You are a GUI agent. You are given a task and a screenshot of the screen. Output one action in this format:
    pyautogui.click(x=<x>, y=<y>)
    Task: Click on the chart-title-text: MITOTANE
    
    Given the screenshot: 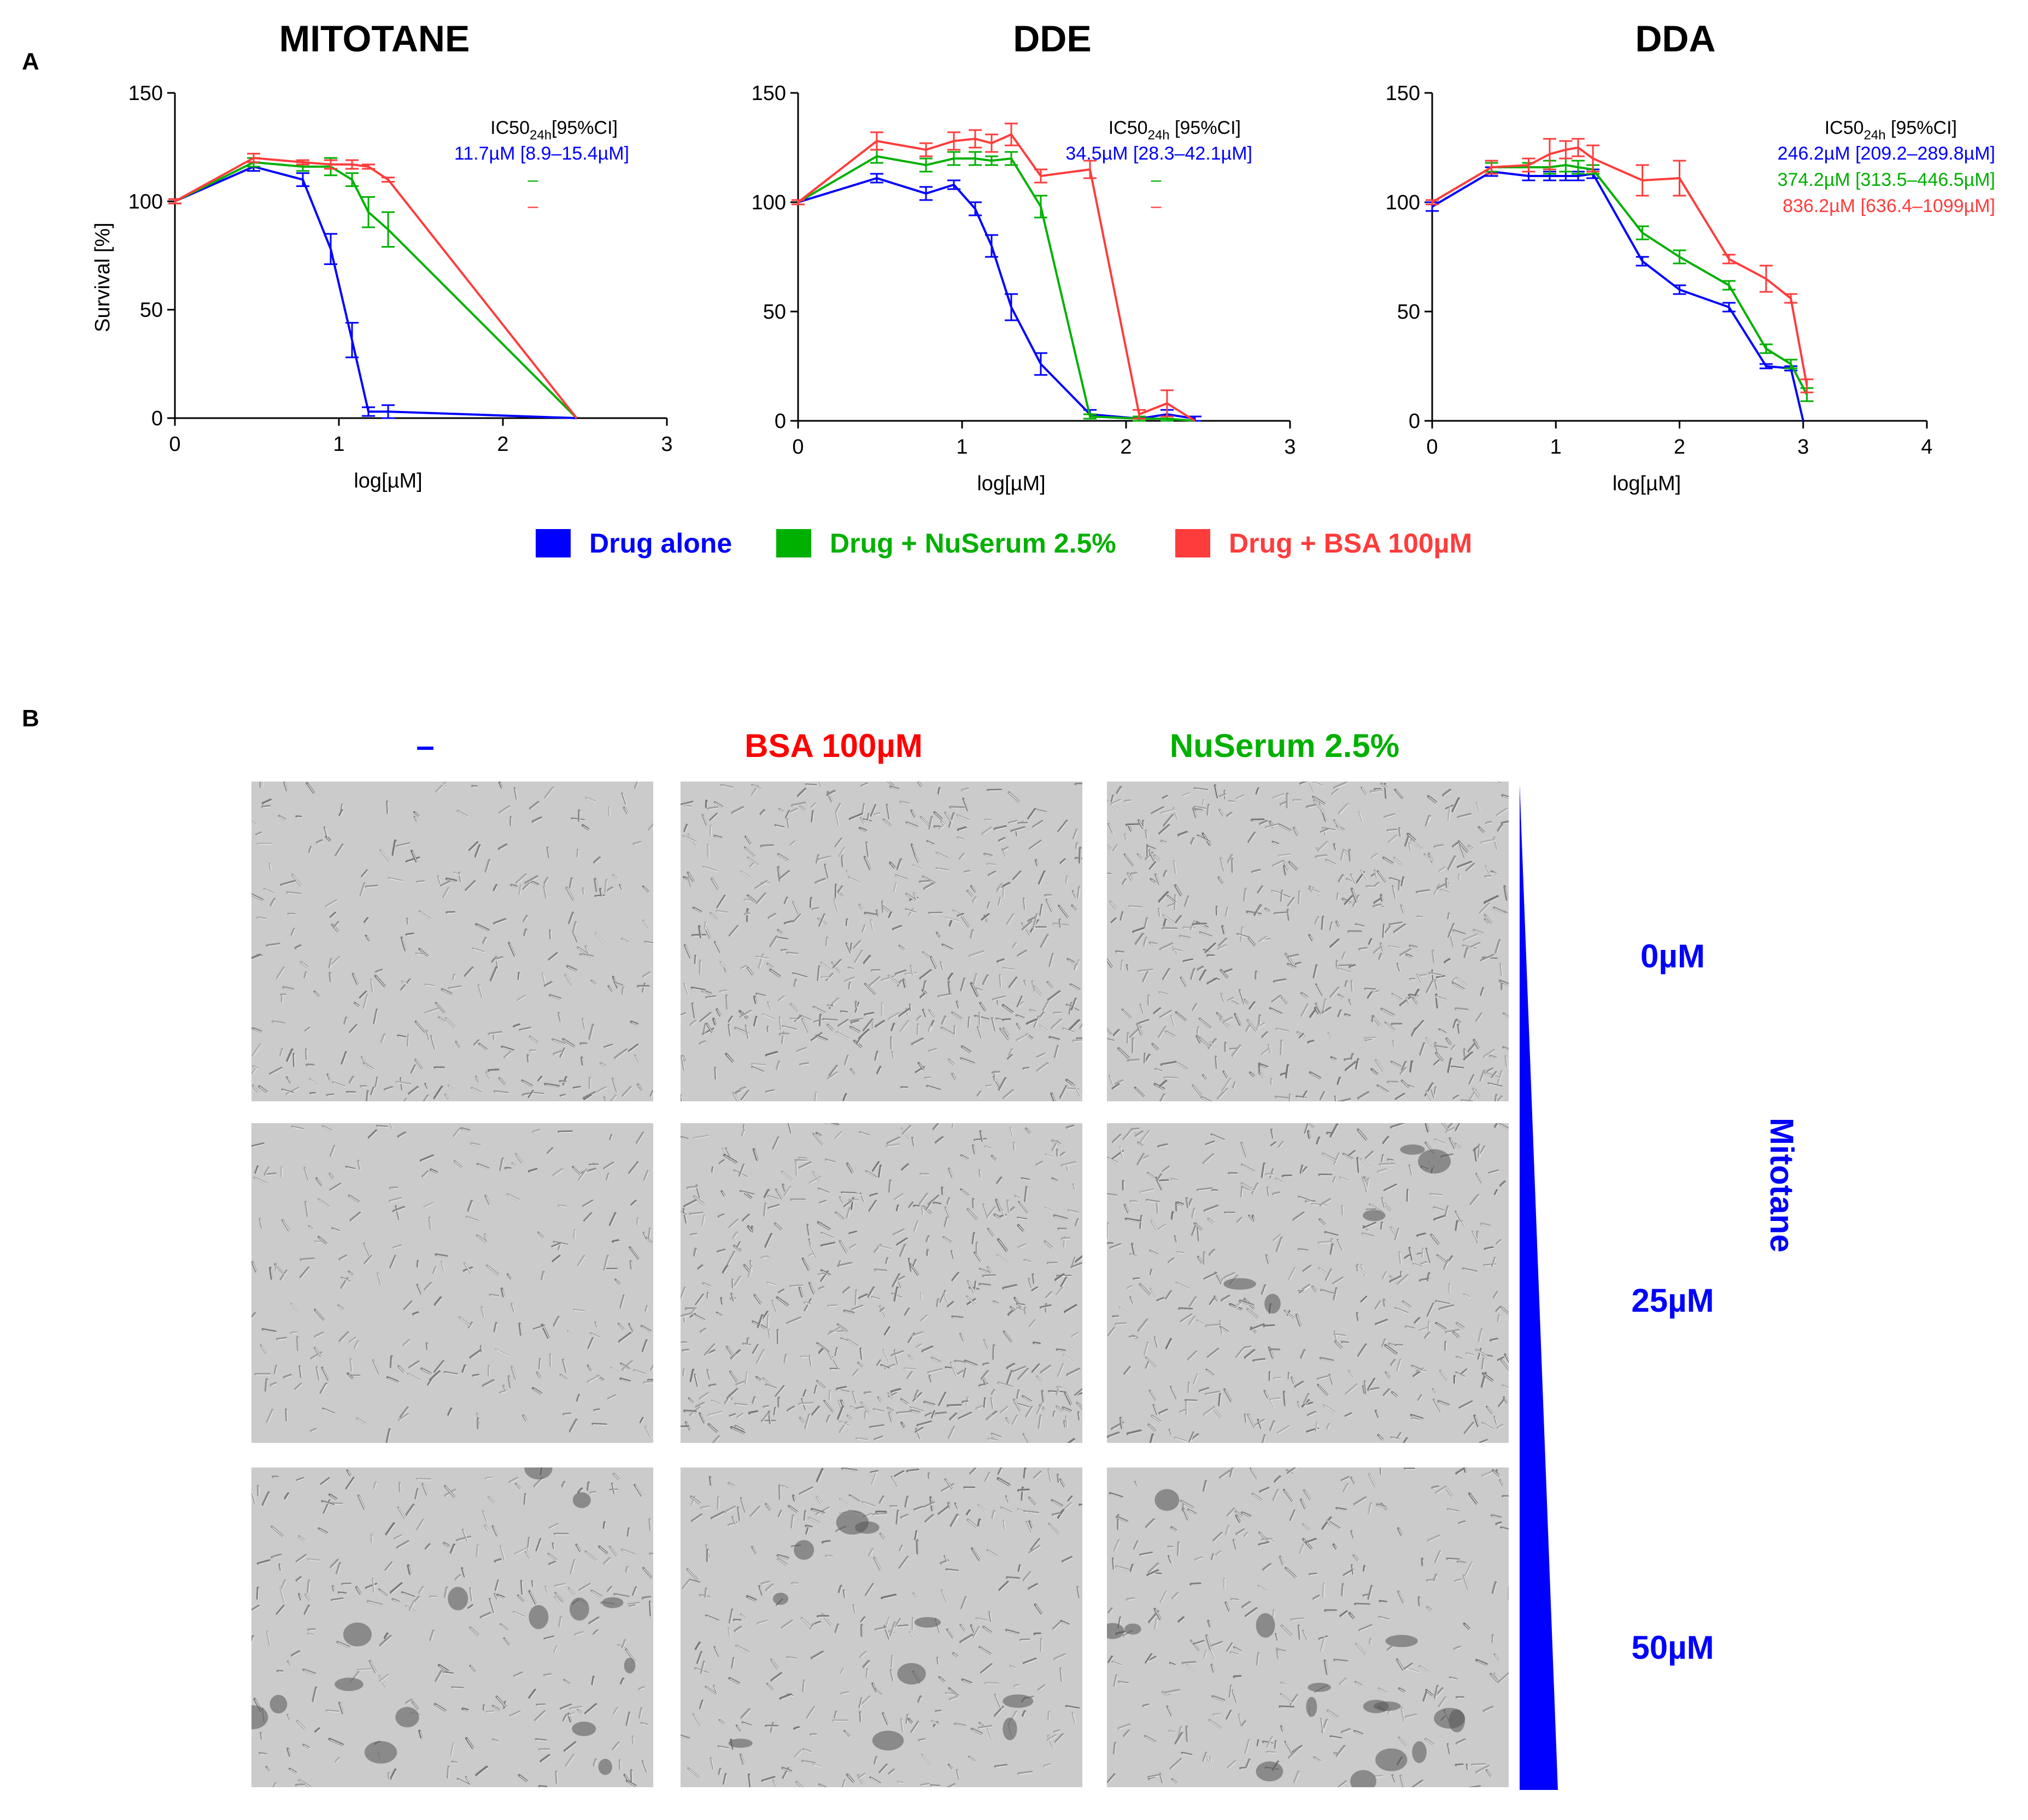 What is the action you would take?
    pyautogui.click(x=374, y=39)
    